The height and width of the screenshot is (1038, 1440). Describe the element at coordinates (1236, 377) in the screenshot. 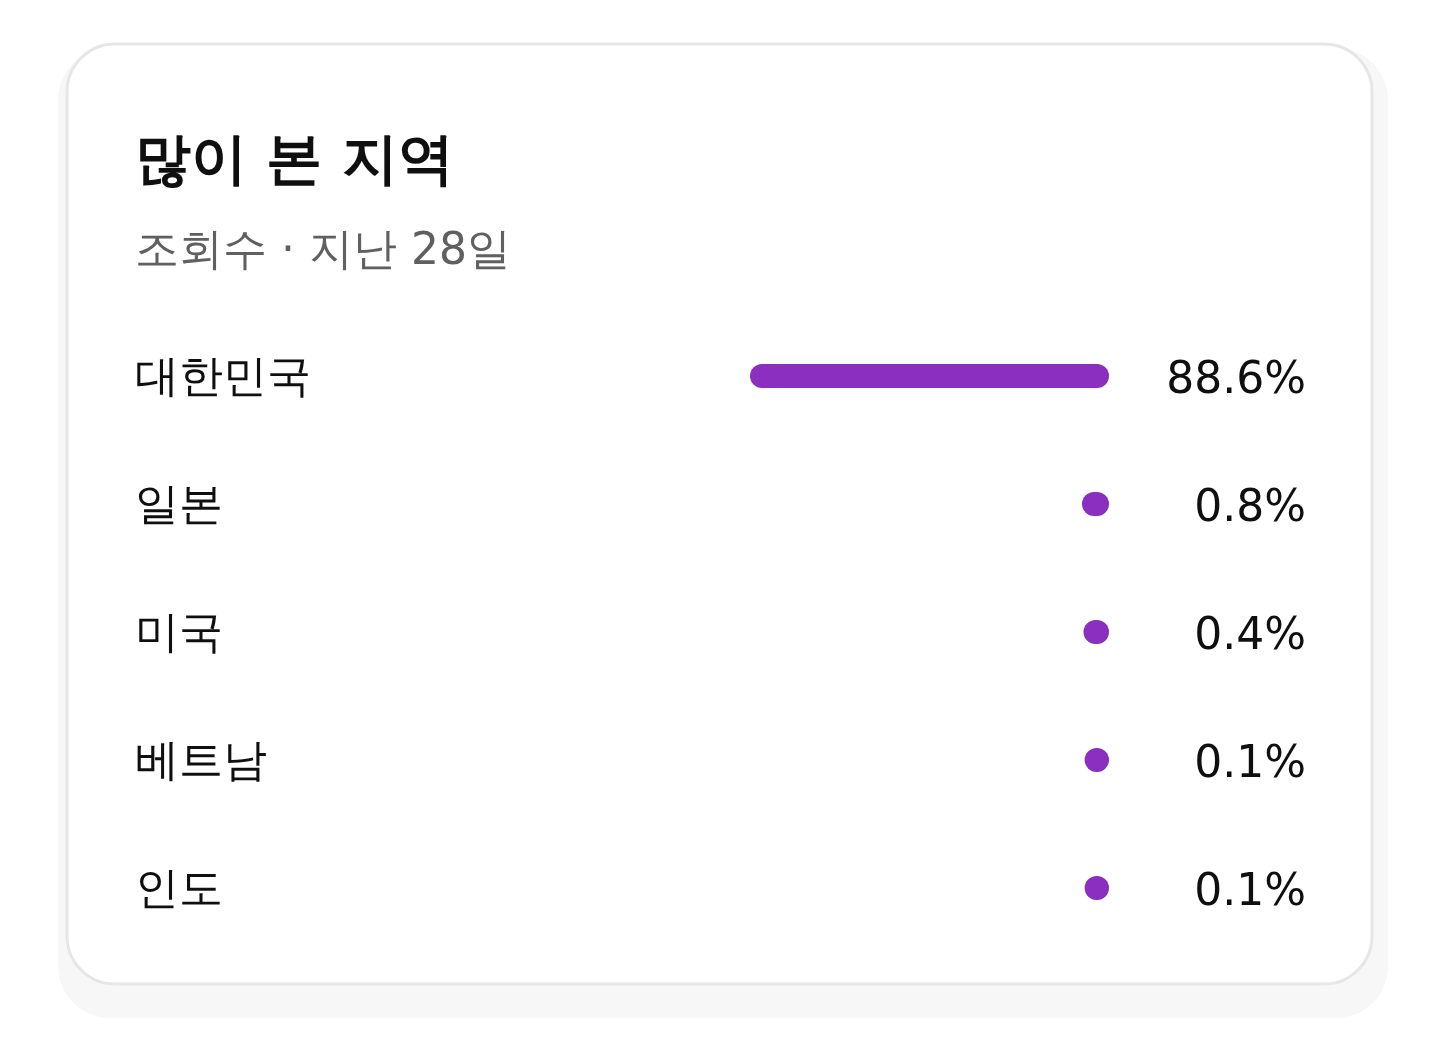

I see `data-label: 88.6%` at that location.